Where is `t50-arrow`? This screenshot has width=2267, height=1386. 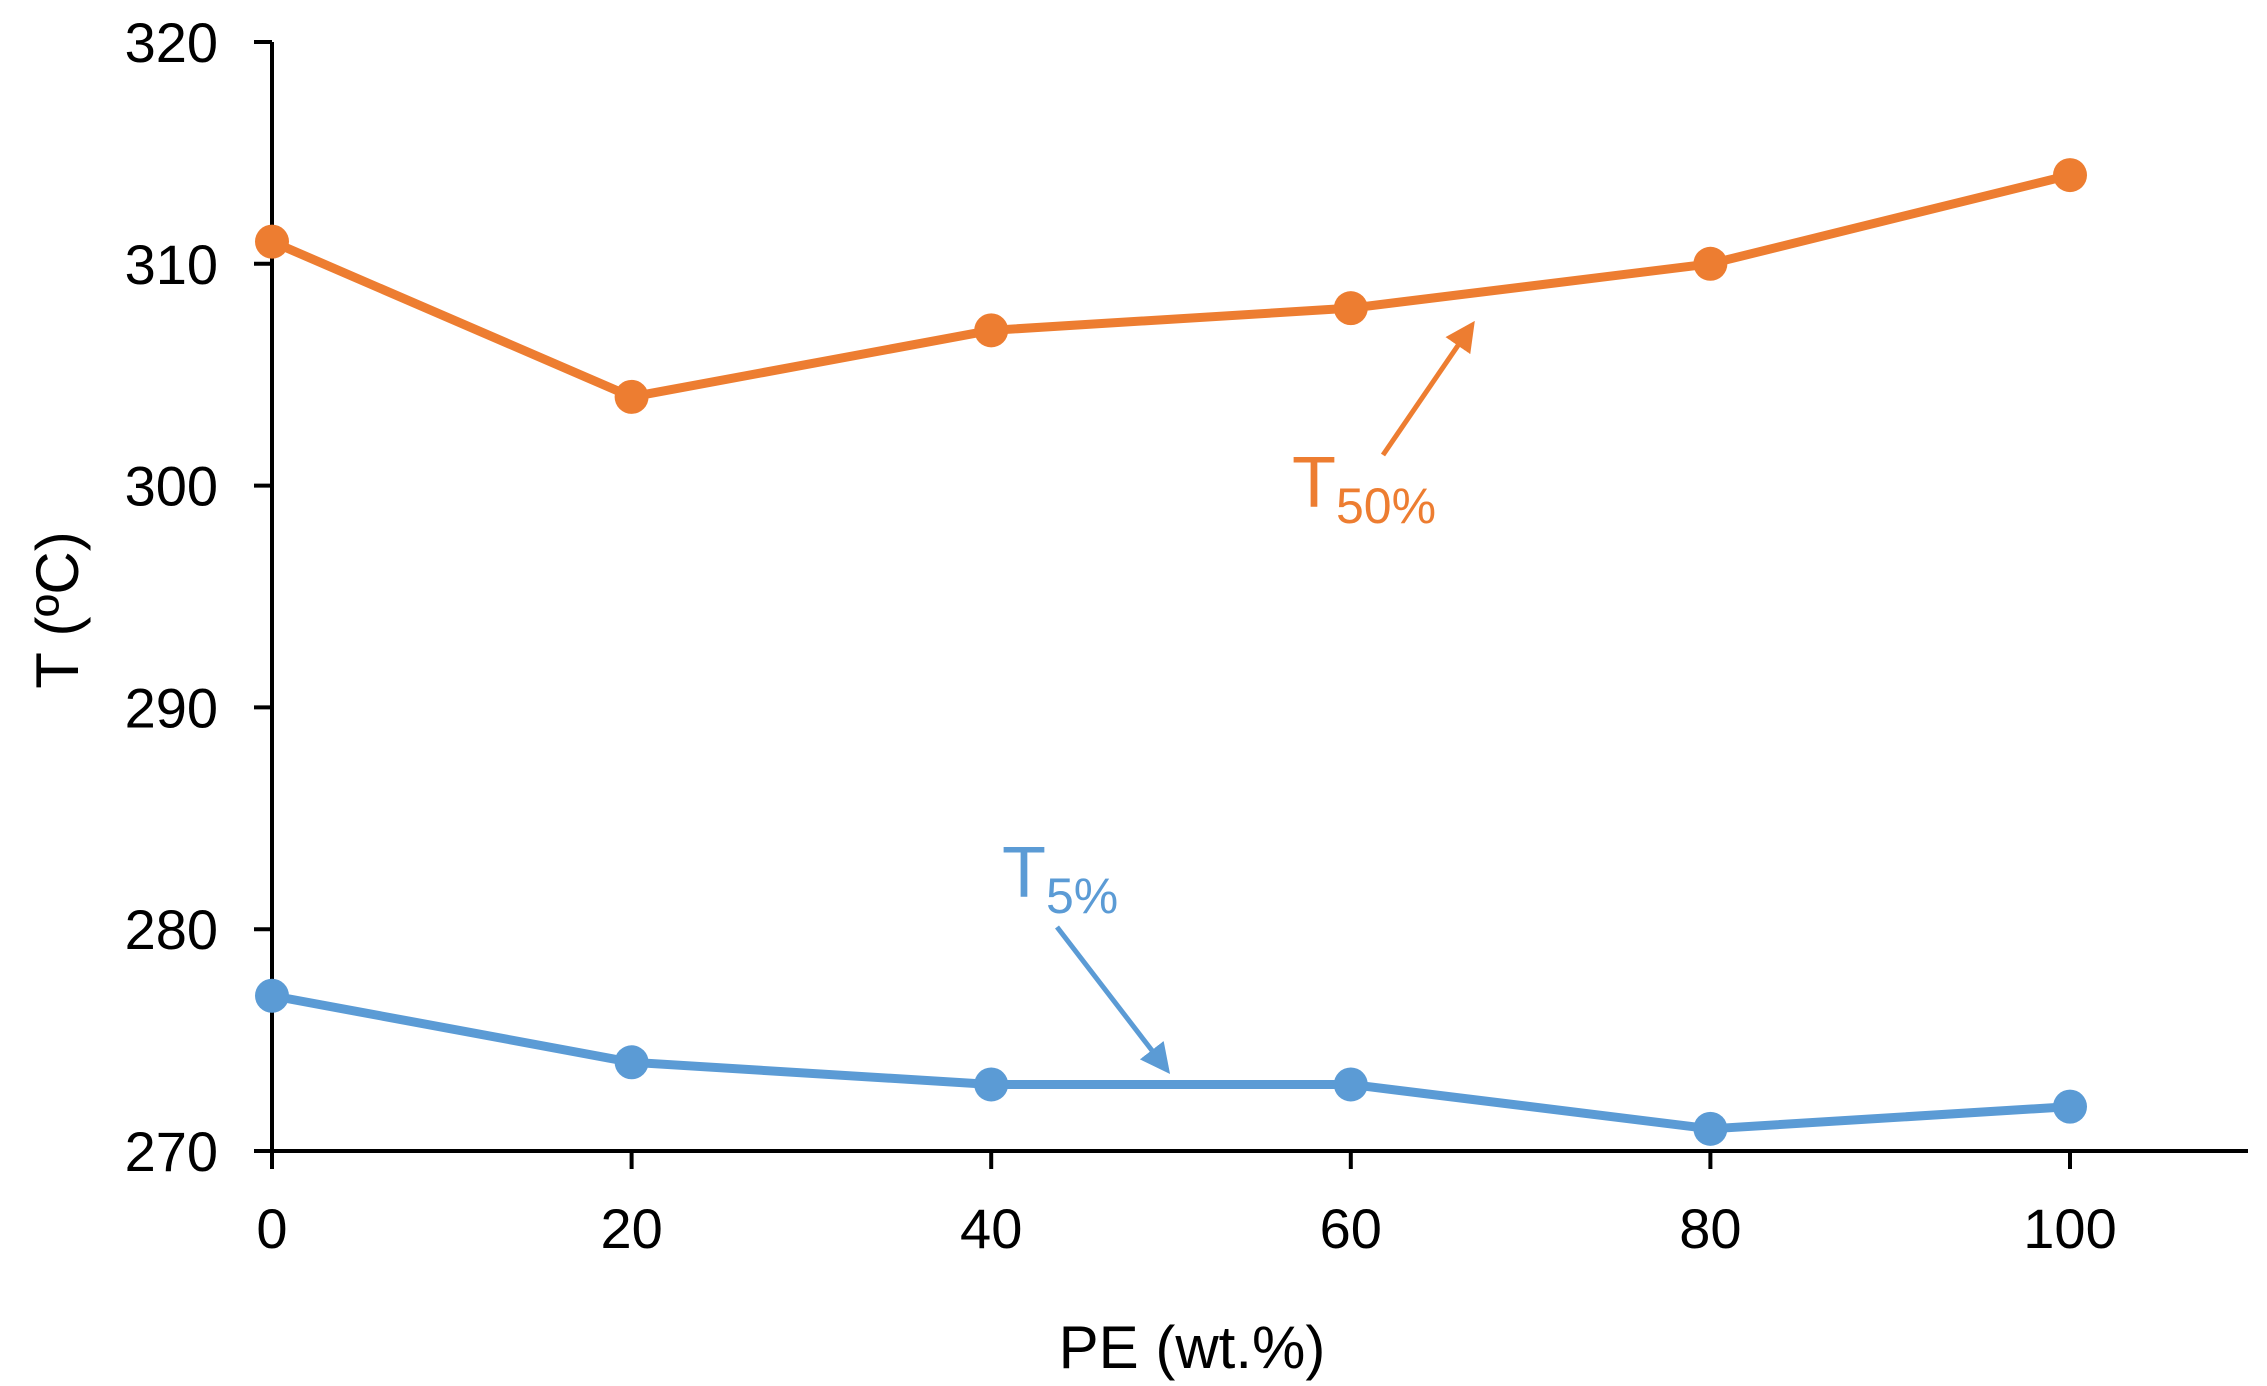
t50-arrow is located at coordinates (1427, 388).